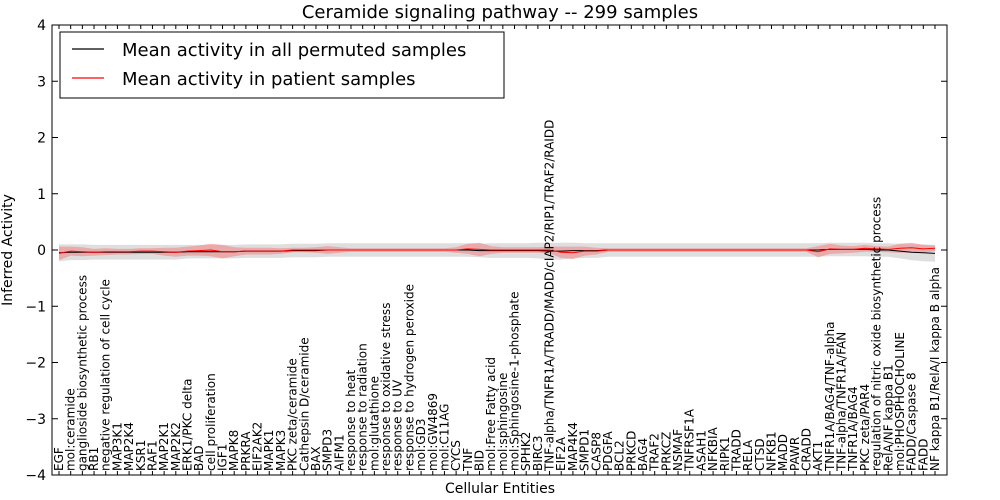 This screenshot has height=500, width=1000. What do you see at coordinates (409, 377) in the screenshot?
I see `x-tick-label: response to hydrogen peroxide` at bounding box center [409, 377].